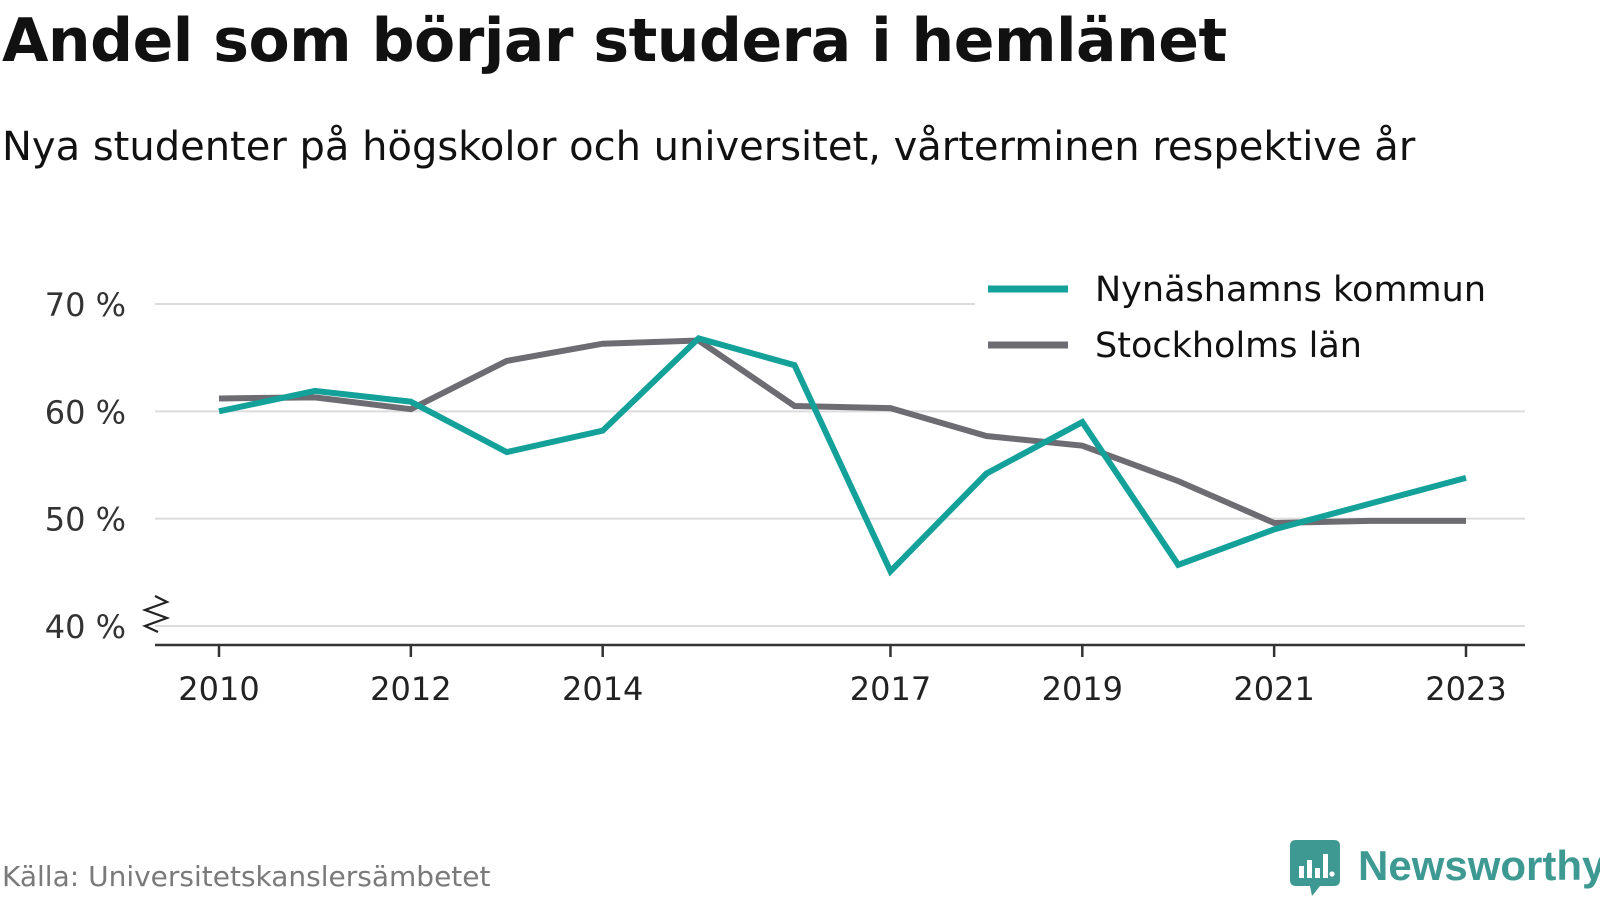  Describe the element at coordinates (218, 689) in the screenshot. I see `x-tick-label: 2010` at that location.